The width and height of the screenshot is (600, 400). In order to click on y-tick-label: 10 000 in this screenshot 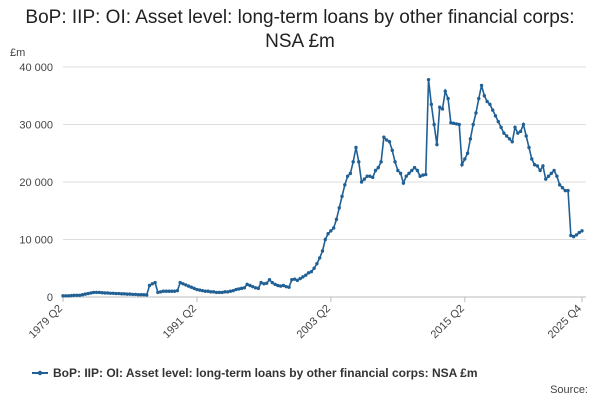, I will do `click(36, 241)`.